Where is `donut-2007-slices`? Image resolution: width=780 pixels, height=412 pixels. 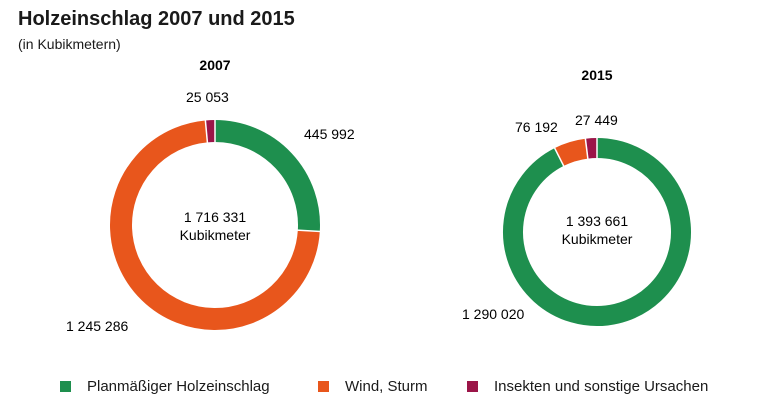 donut-2007-slices is located at coordinates (215, 224).